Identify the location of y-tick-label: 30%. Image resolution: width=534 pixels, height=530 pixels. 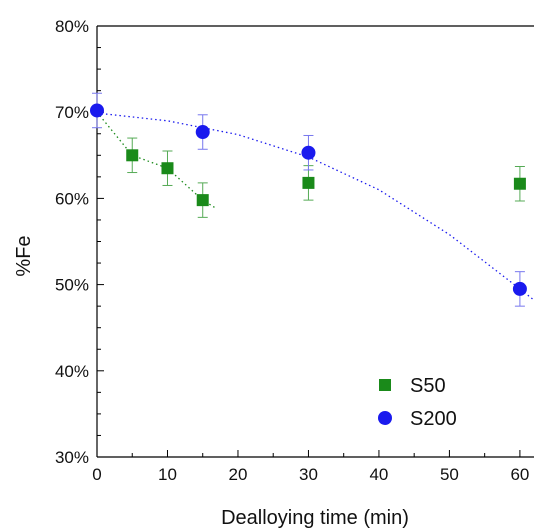
(72, 457).